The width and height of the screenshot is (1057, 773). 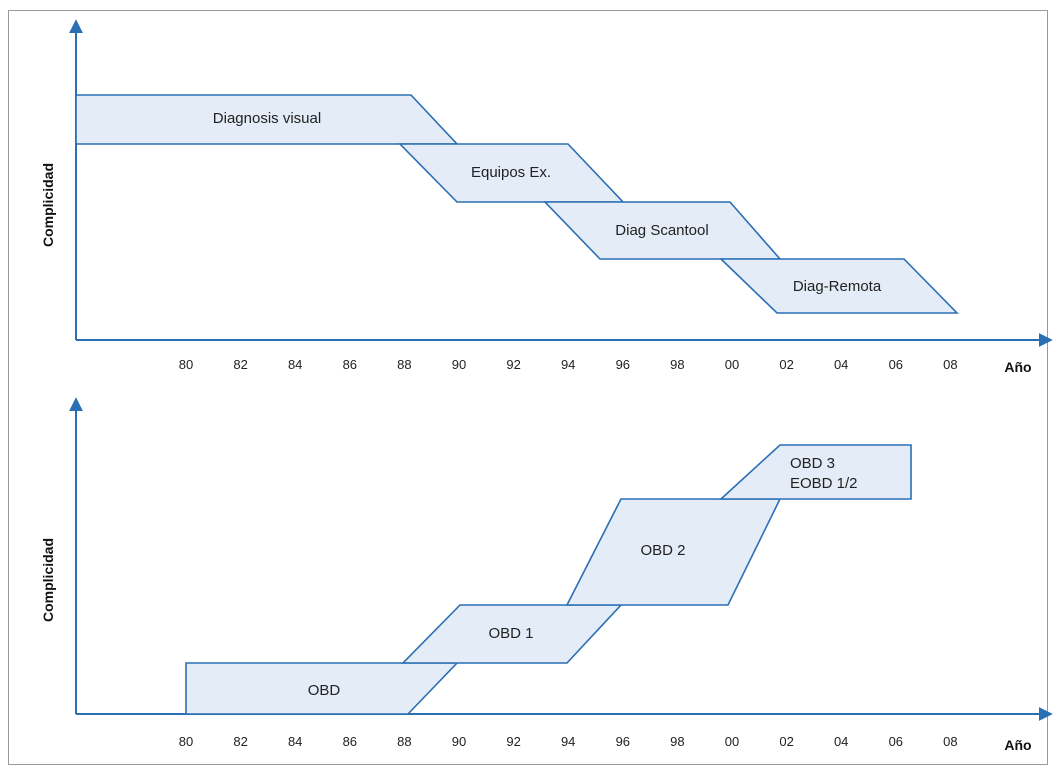 What do you see at coordinates (677, 741) in the screenshot?
I see `bottom-tick-label: 98` at bounding box center [677, 741].